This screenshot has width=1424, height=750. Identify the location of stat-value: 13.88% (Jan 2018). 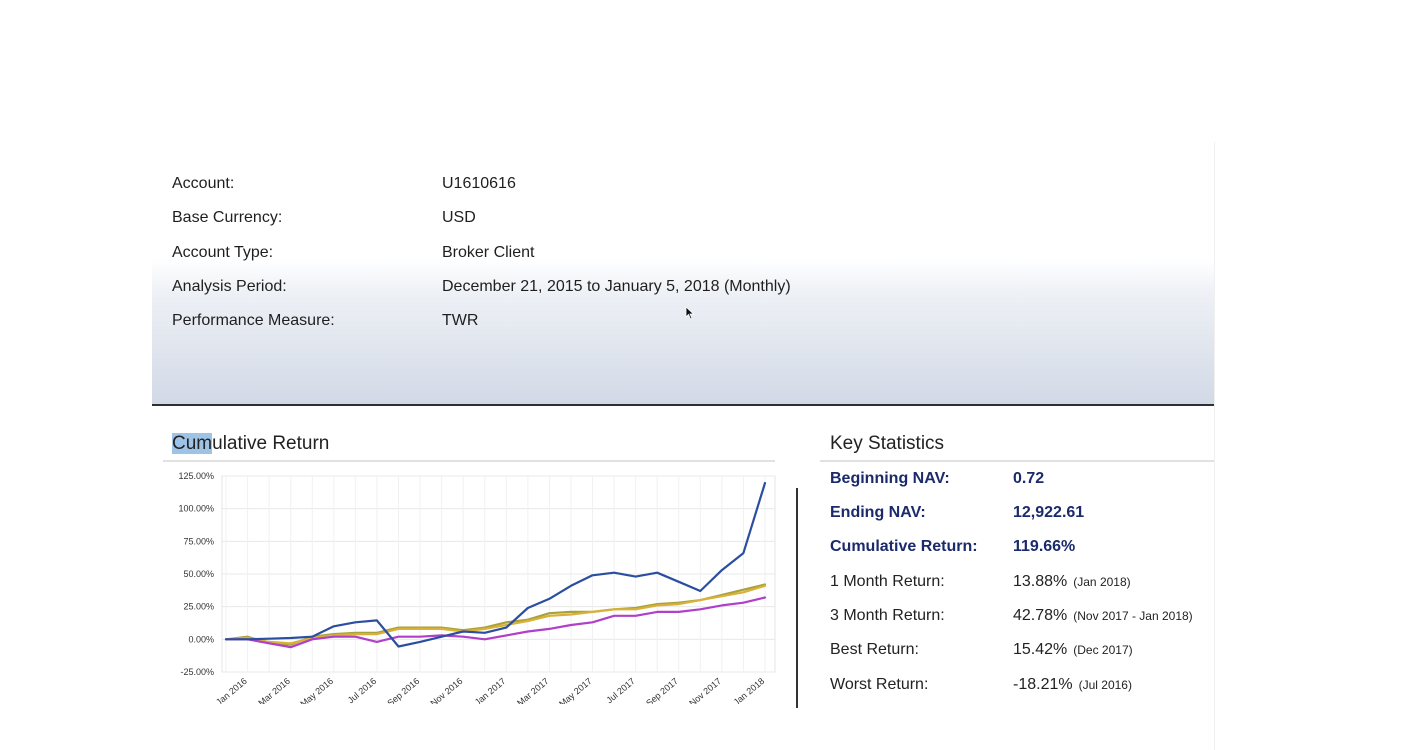
(1072, 581).